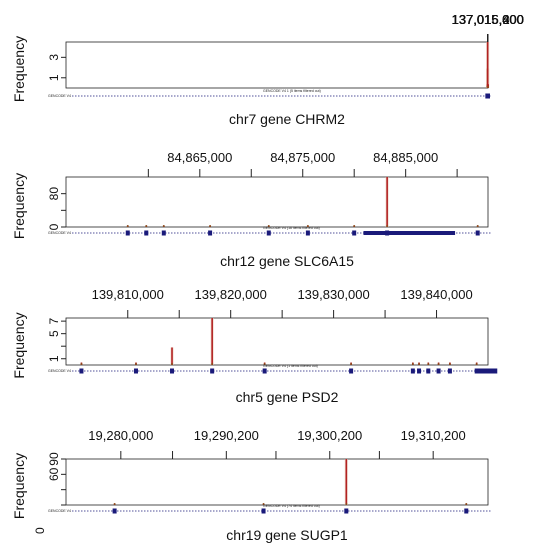 The image size is (536, 550). I want to click on panel-caption: chr12 gene SLC6A15, so click(287, 261).